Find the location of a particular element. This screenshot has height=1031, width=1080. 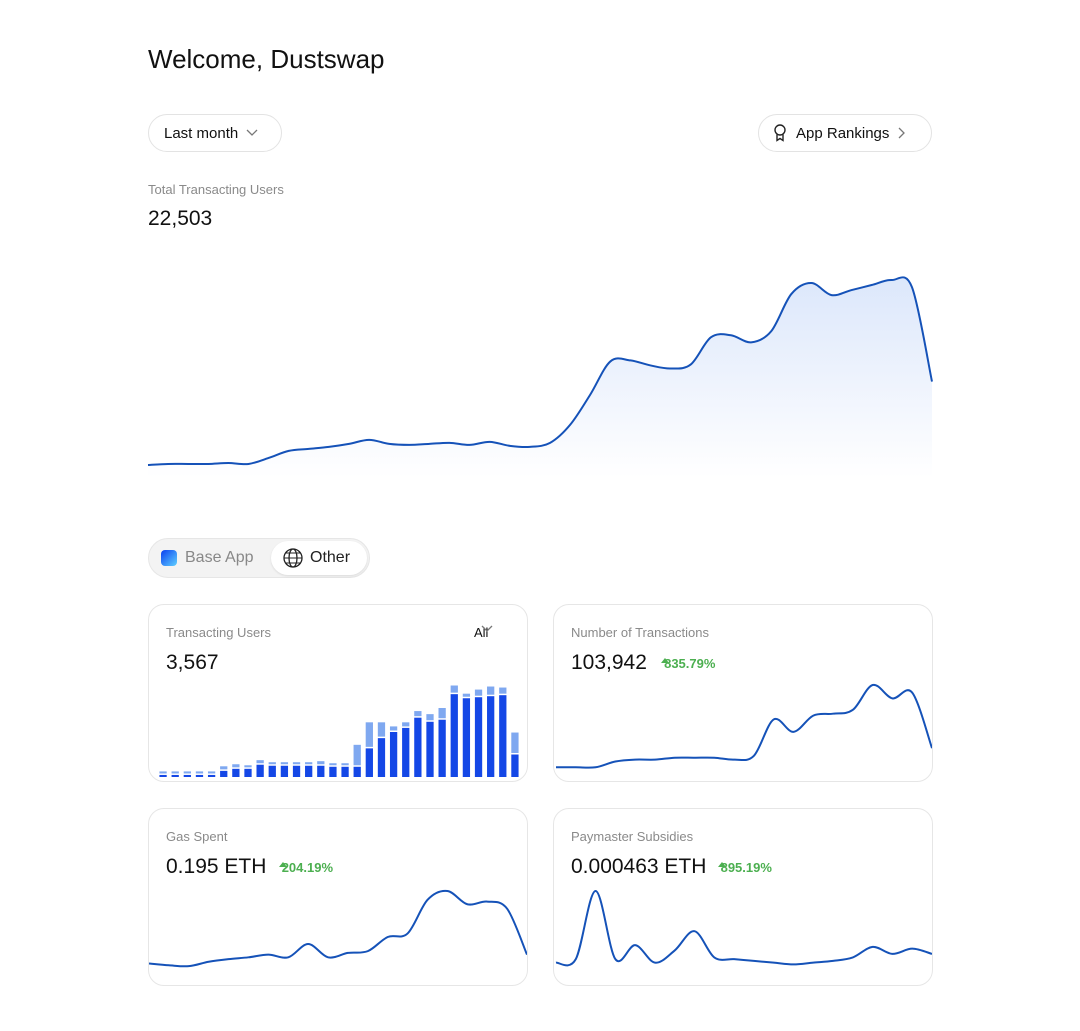

page-title: Welcome, Dustswap is located at coordinates (266, 59).